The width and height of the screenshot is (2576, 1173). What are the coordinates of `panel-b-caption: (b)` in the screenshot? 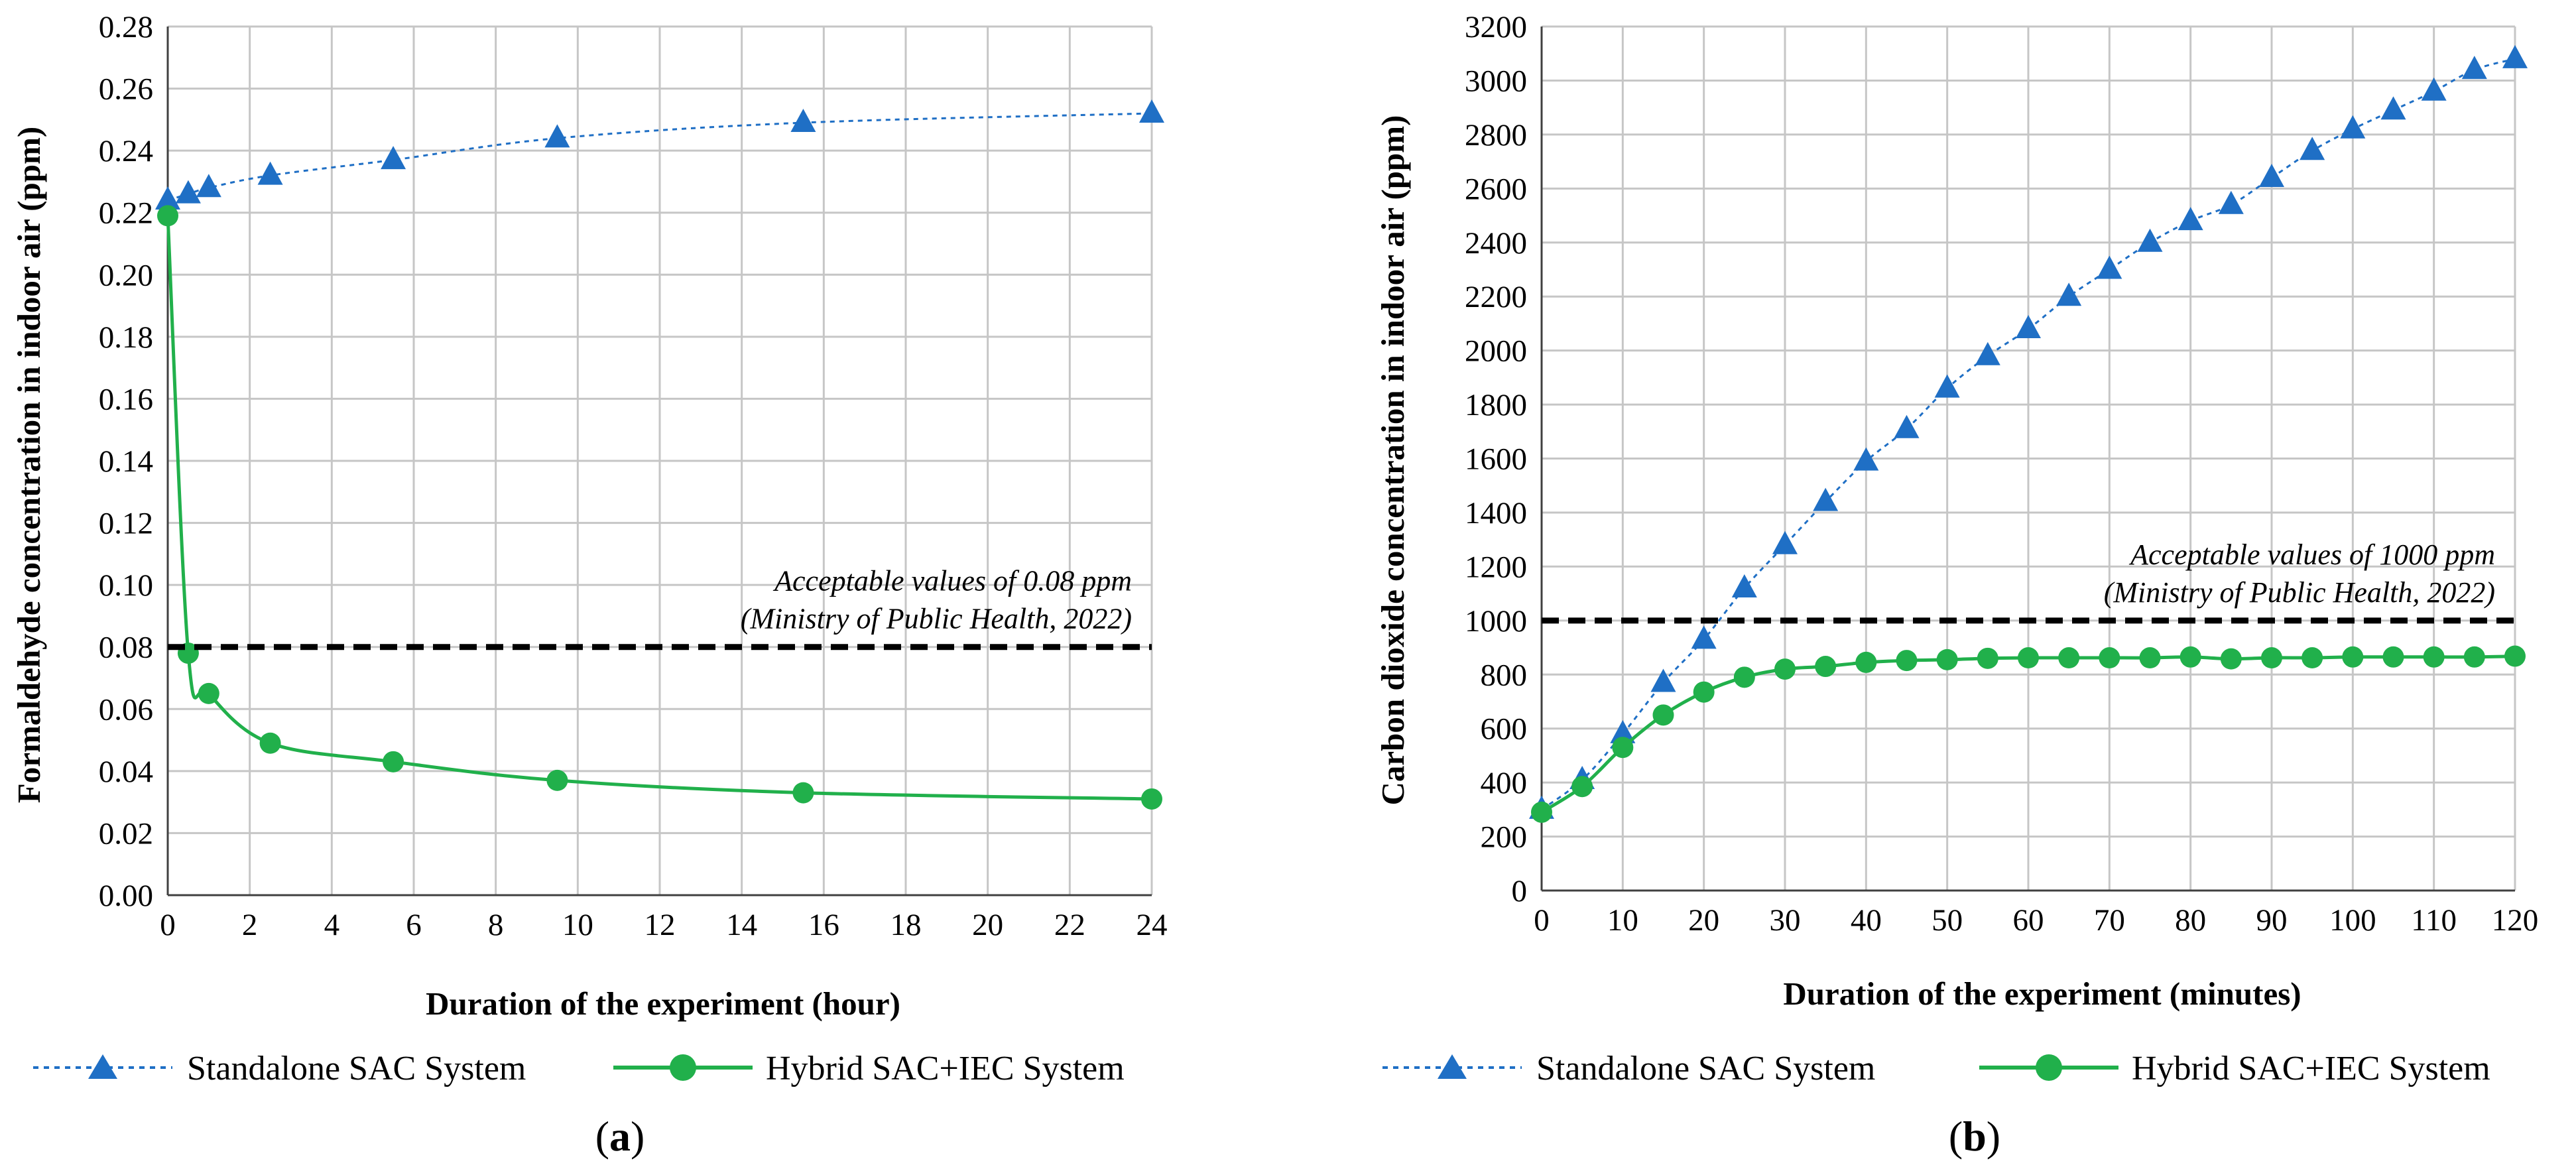 It's located at (1974, 1137).